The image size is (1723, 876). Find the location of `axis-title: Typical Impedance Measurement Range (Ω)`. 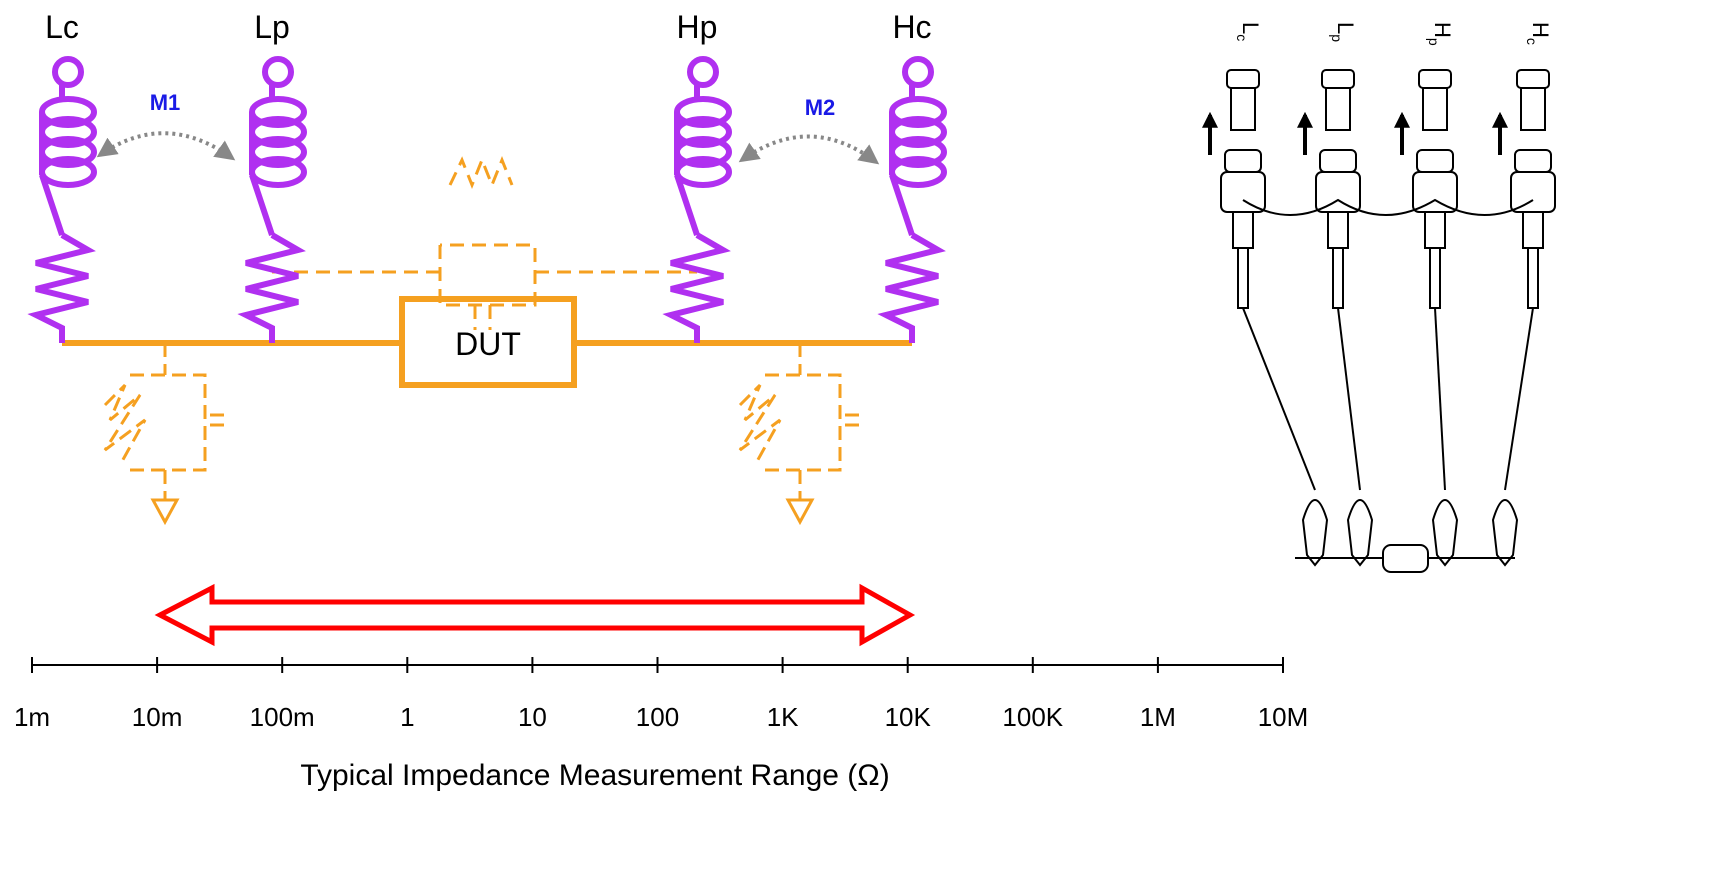

axis-title: Typical Impedance Measurement Range (Ω) is located at coordinates (594, 775).